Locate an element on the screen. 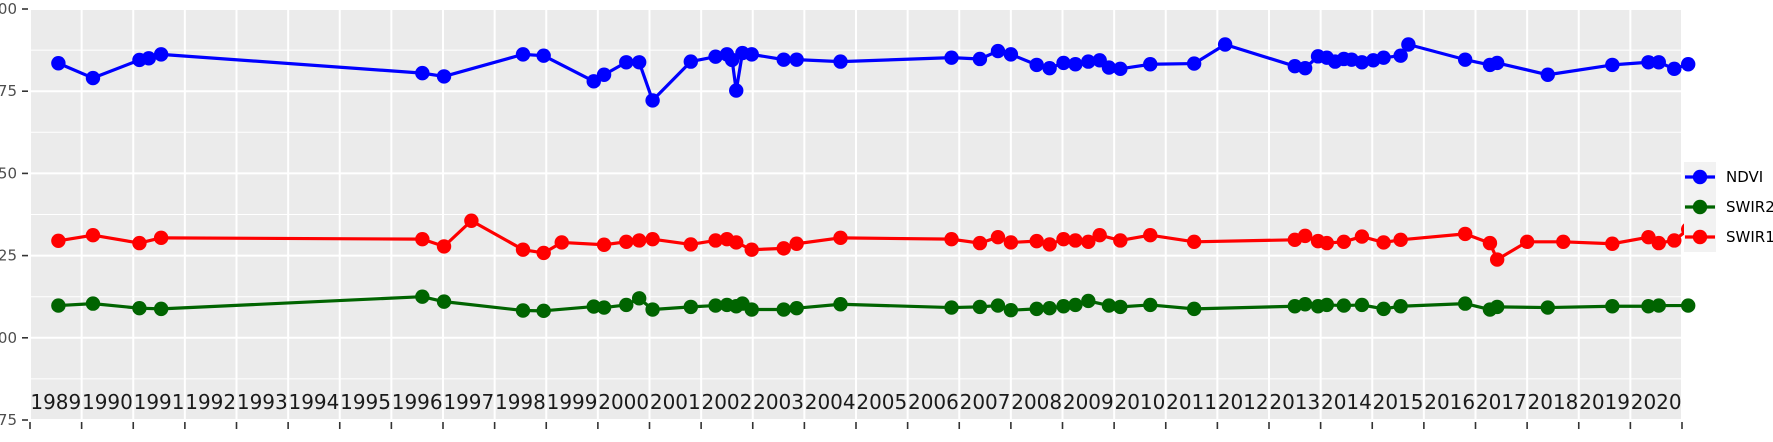 This screenshot has width=1773, height=442. legend-label: SWIR1 is located at coordinates (1749, 237).